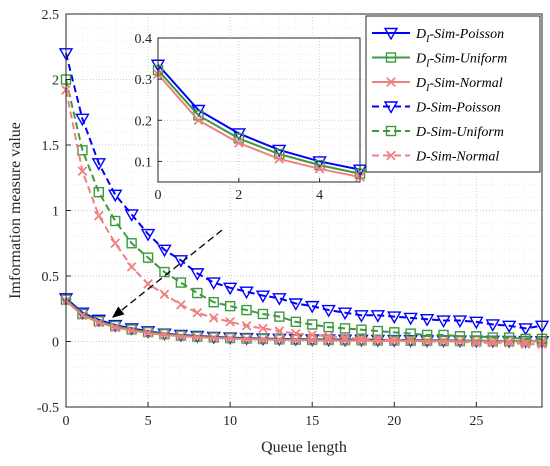 This screenshot has width=550, height=466. I want to click on inset-frame, so click(259, 110).